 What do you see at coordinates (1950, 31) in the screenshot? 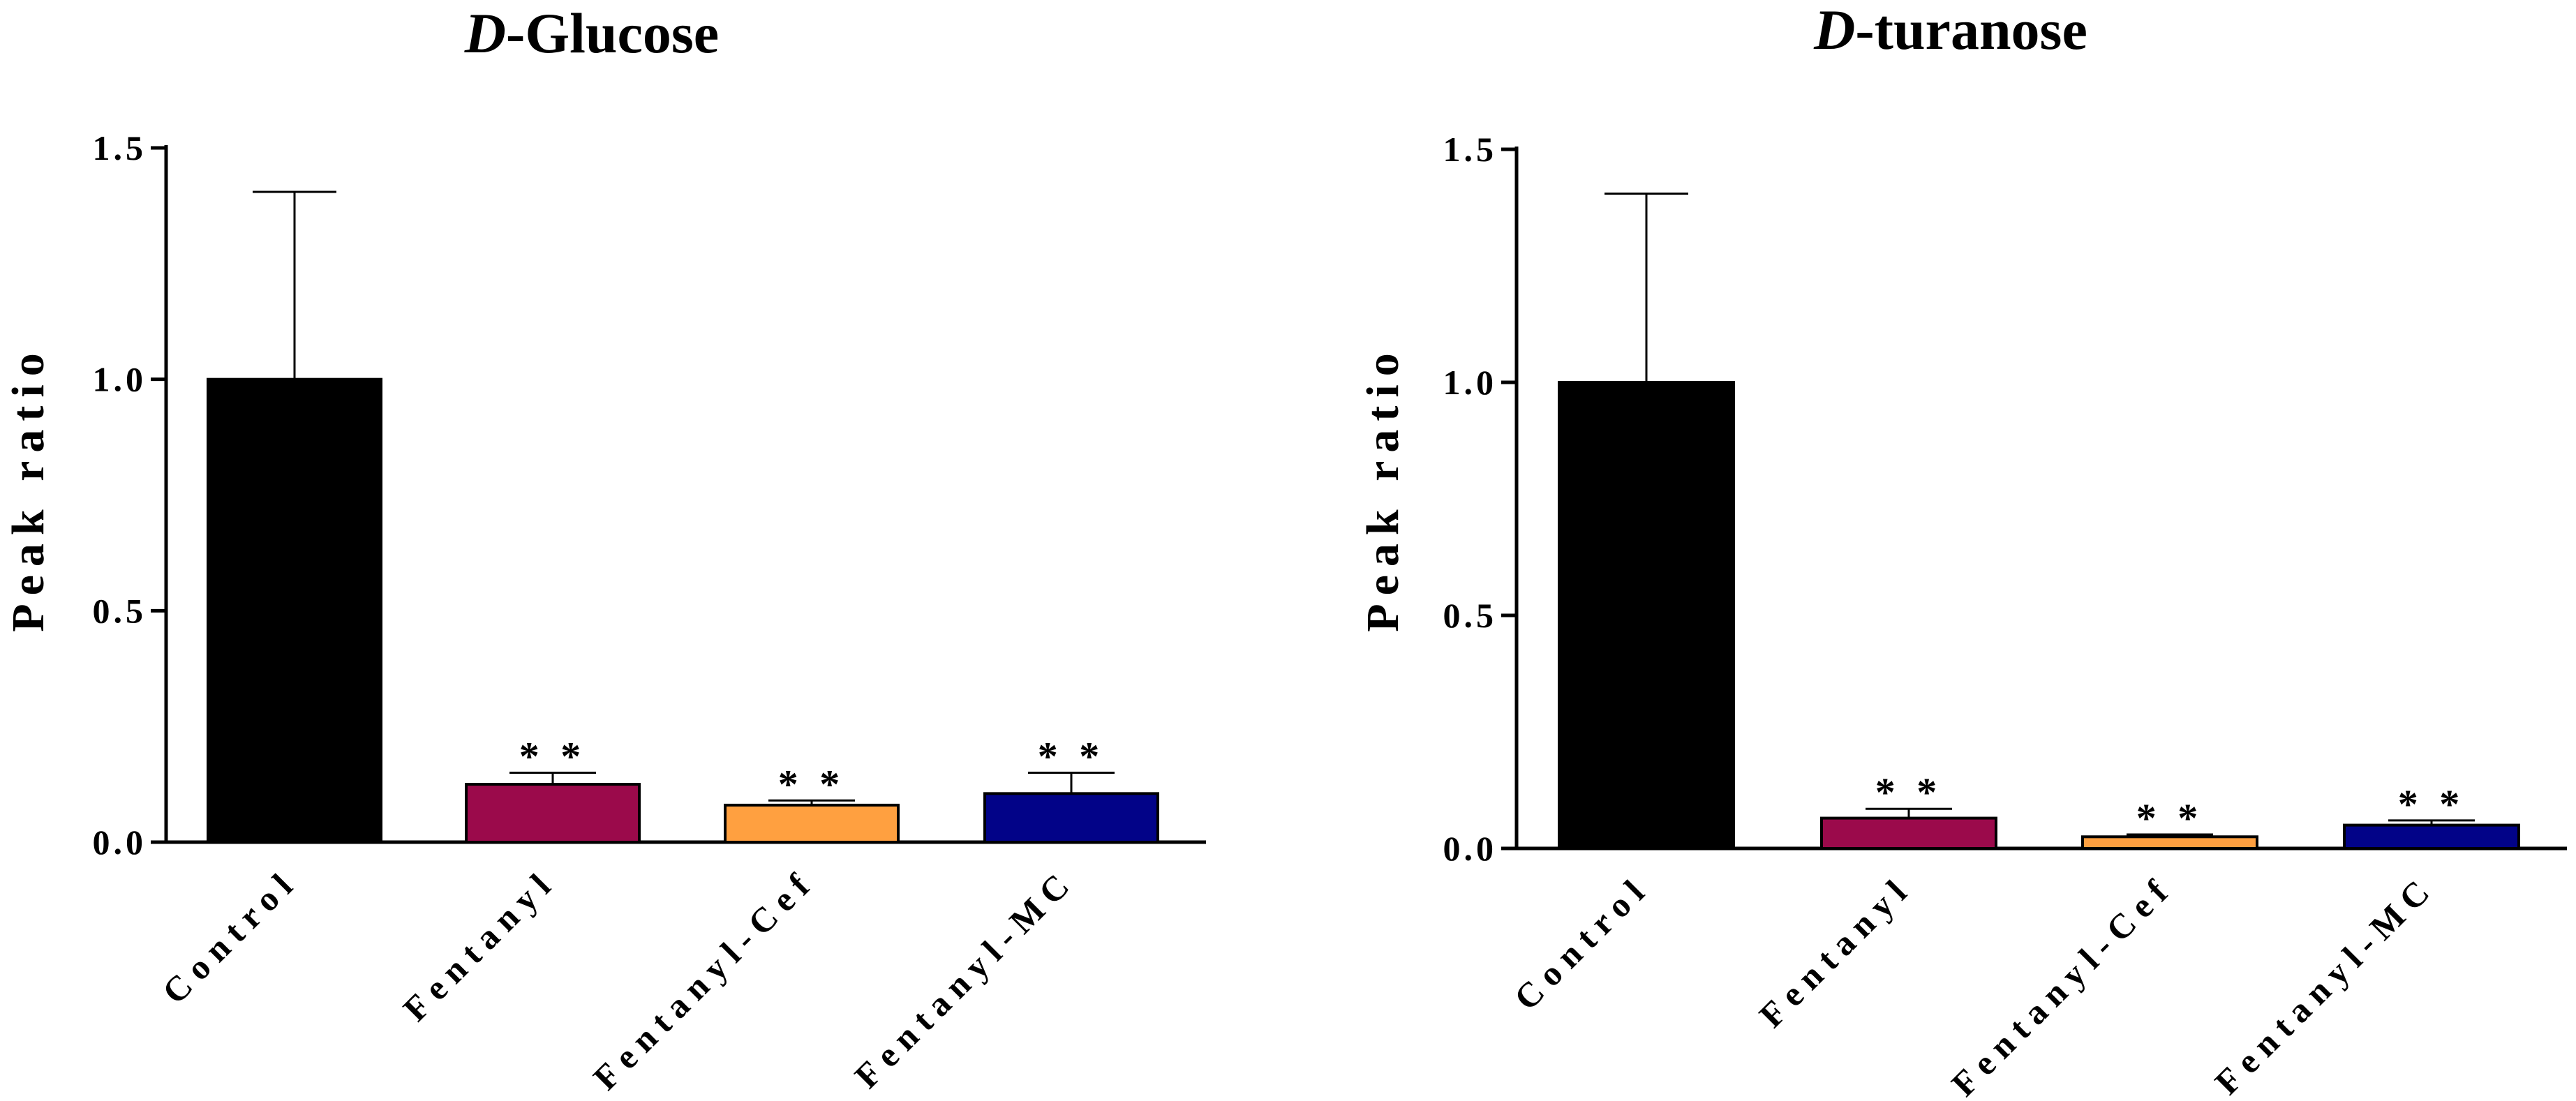
I see `chart-title: D-turanose` at bounding box center [1950, 31].